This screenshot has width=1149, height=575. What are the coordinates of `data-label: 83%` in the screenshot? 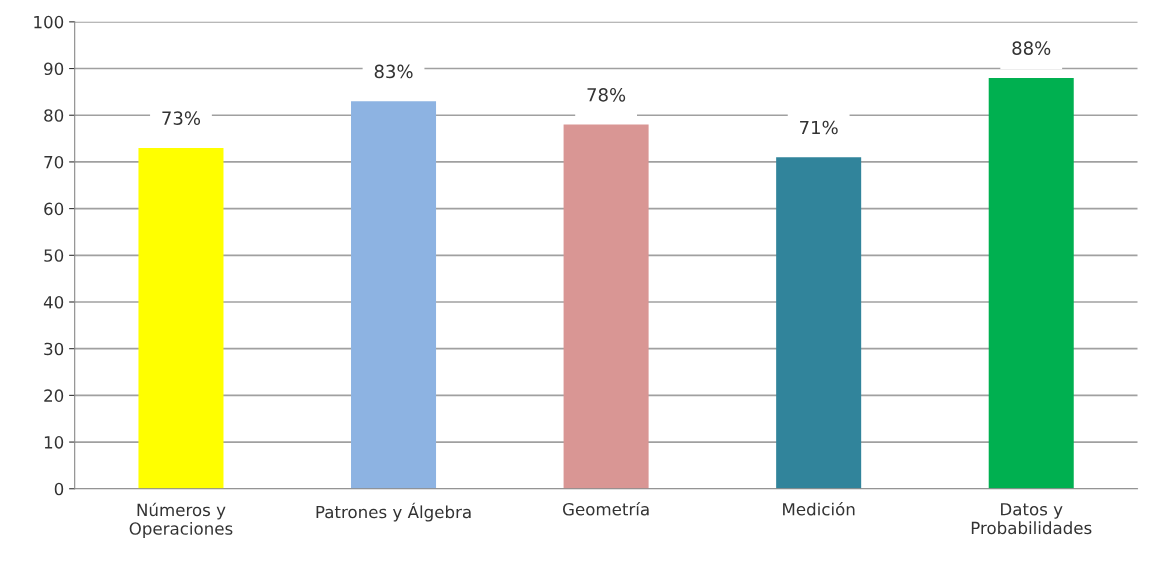 It's located at (393, 71).